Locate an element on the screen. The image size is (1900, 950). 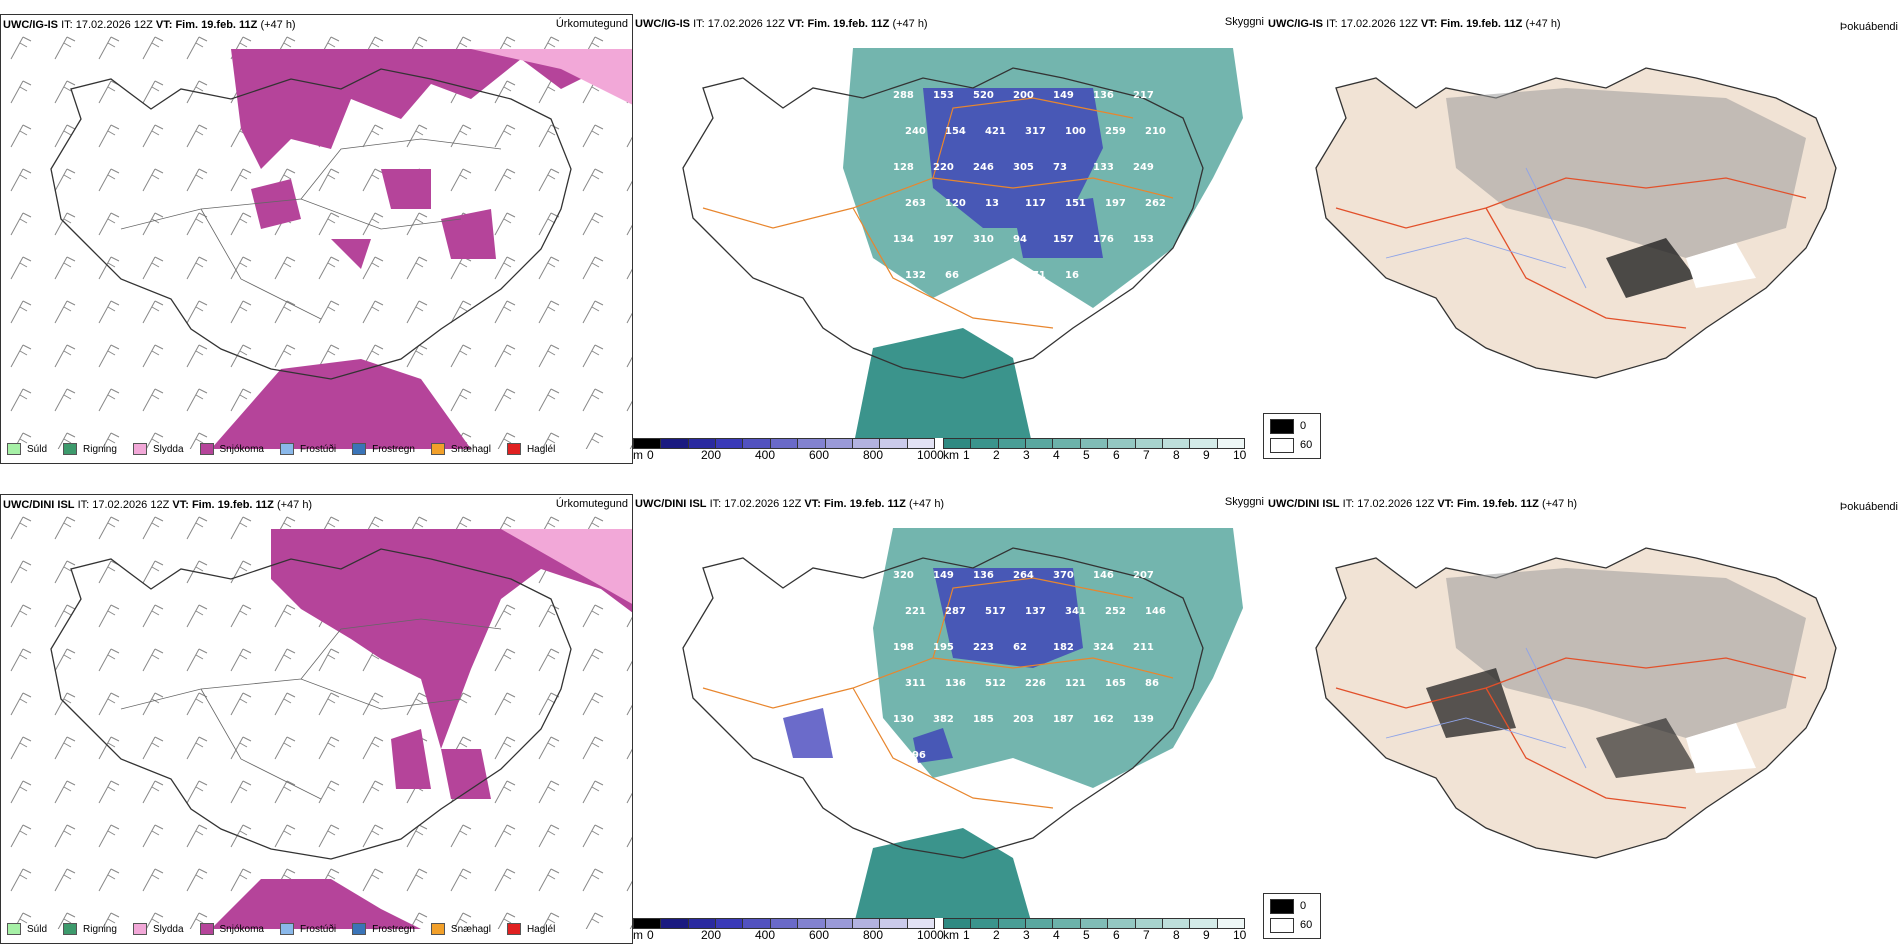
scale-tick: 3 is located at coordinates (1026, 455).